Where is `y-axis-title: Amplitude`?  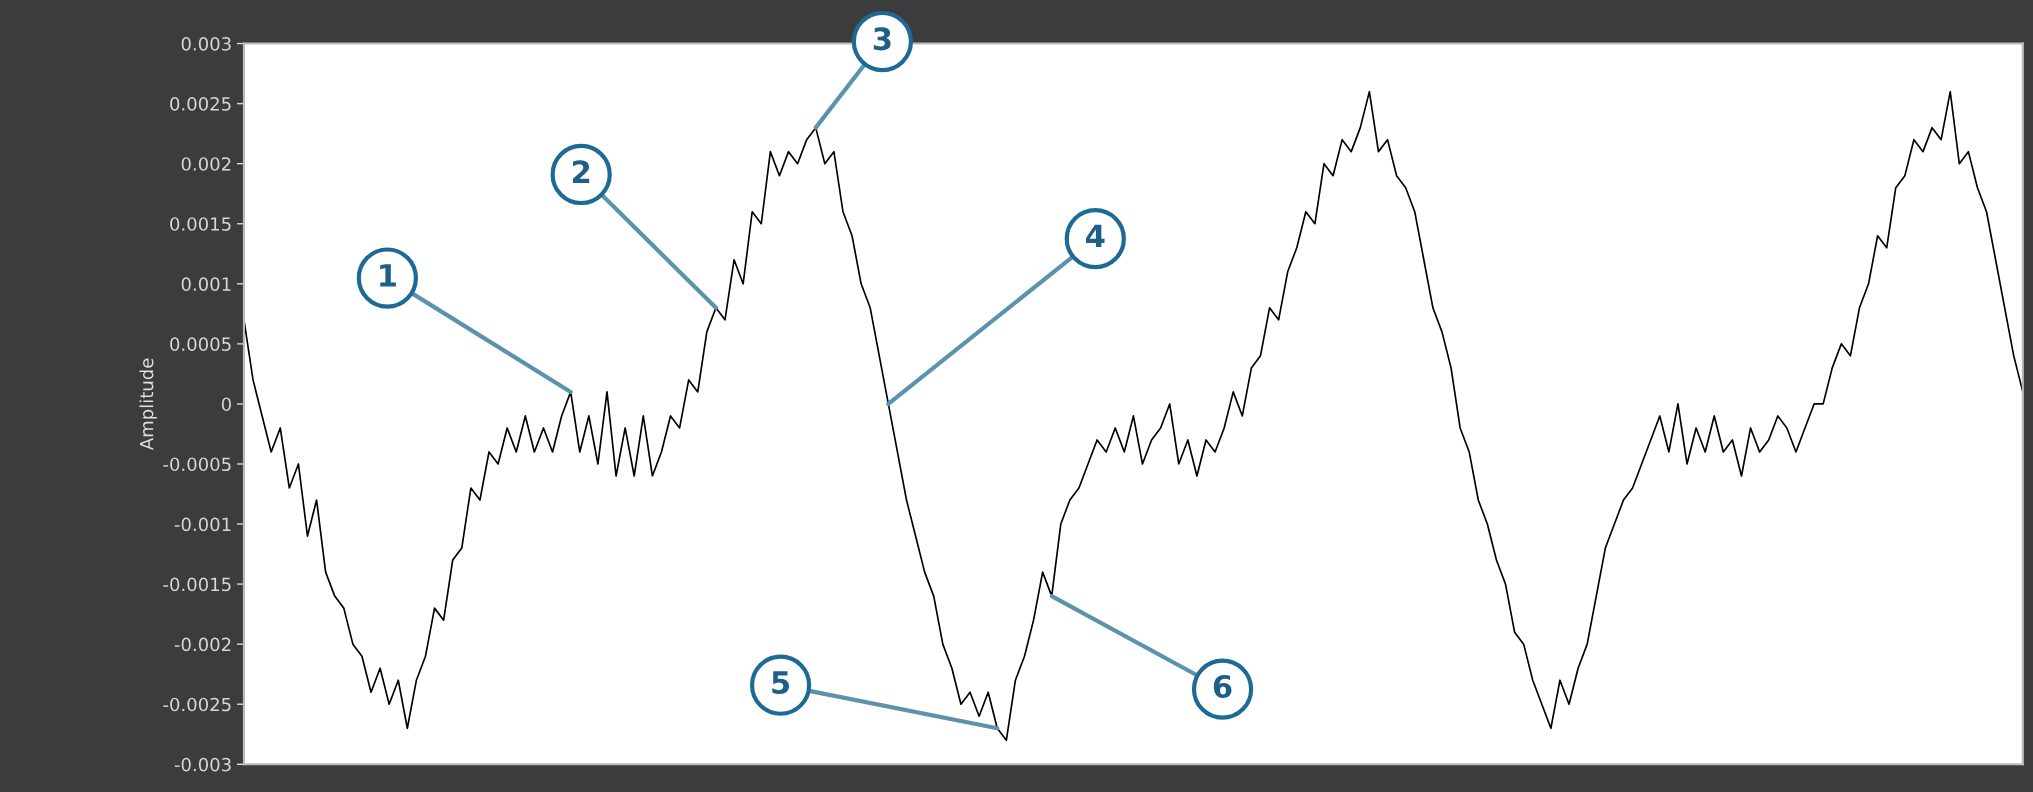
y-axis-title: Amplitude is located at coordinates (148, 404).